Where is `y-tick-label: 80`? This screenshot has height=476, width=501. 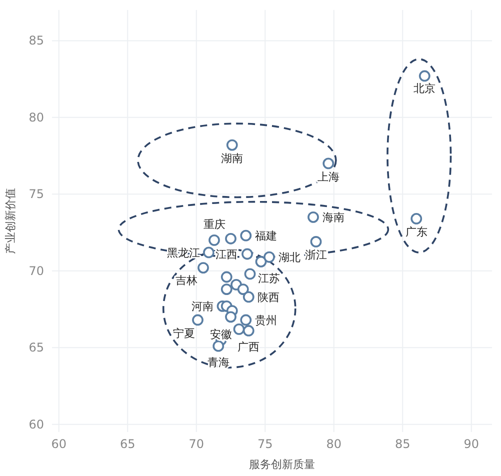 y-tick-label: 80 is located at coordinates (36, 117).